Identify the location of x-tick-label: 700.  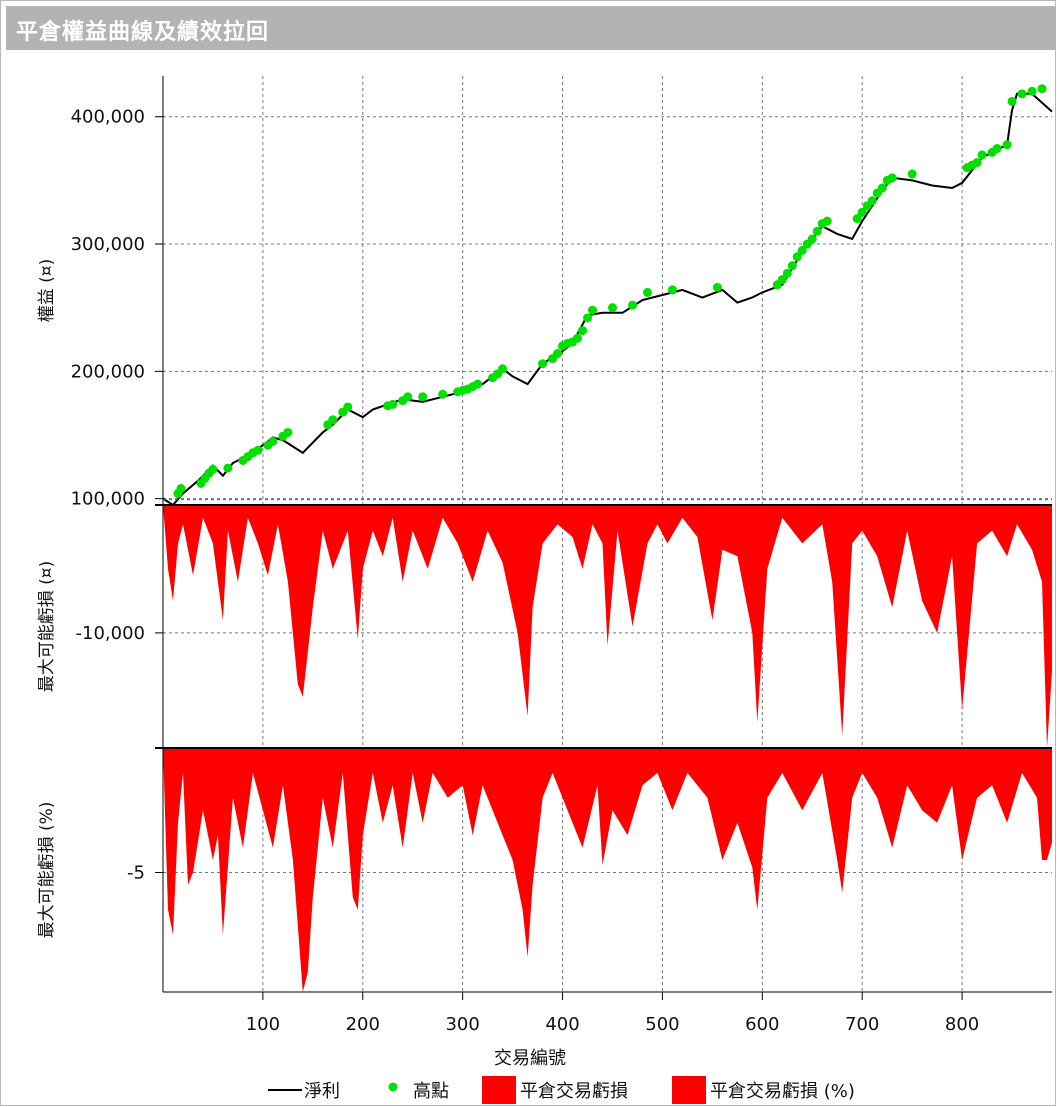
(862, 1024).